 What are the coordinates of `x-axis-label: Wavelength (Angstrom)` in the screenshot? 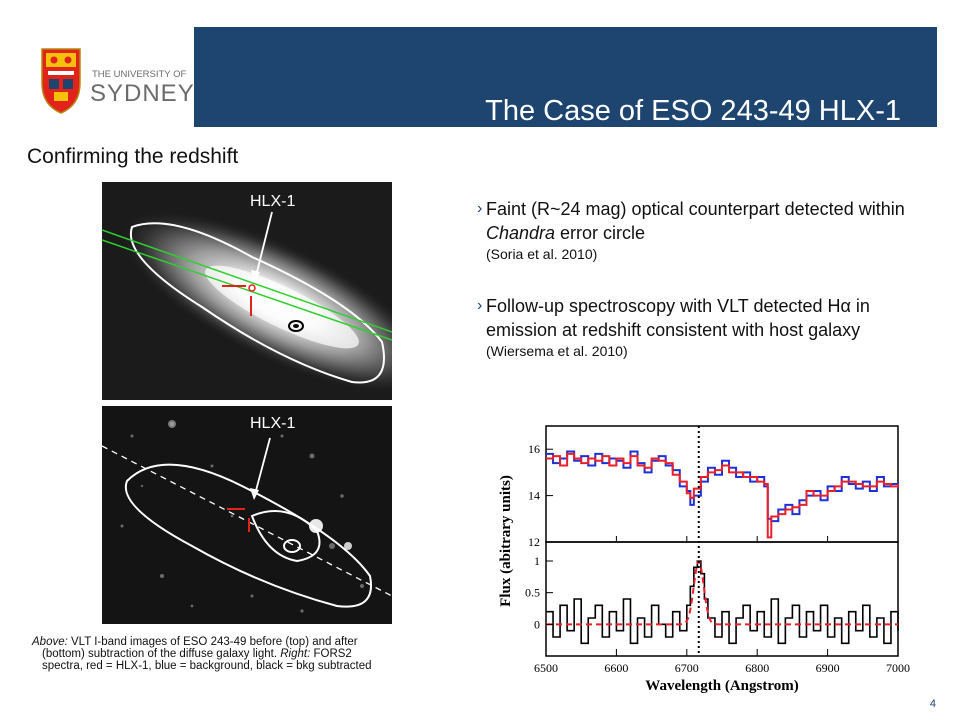 It's located at (721, 686).